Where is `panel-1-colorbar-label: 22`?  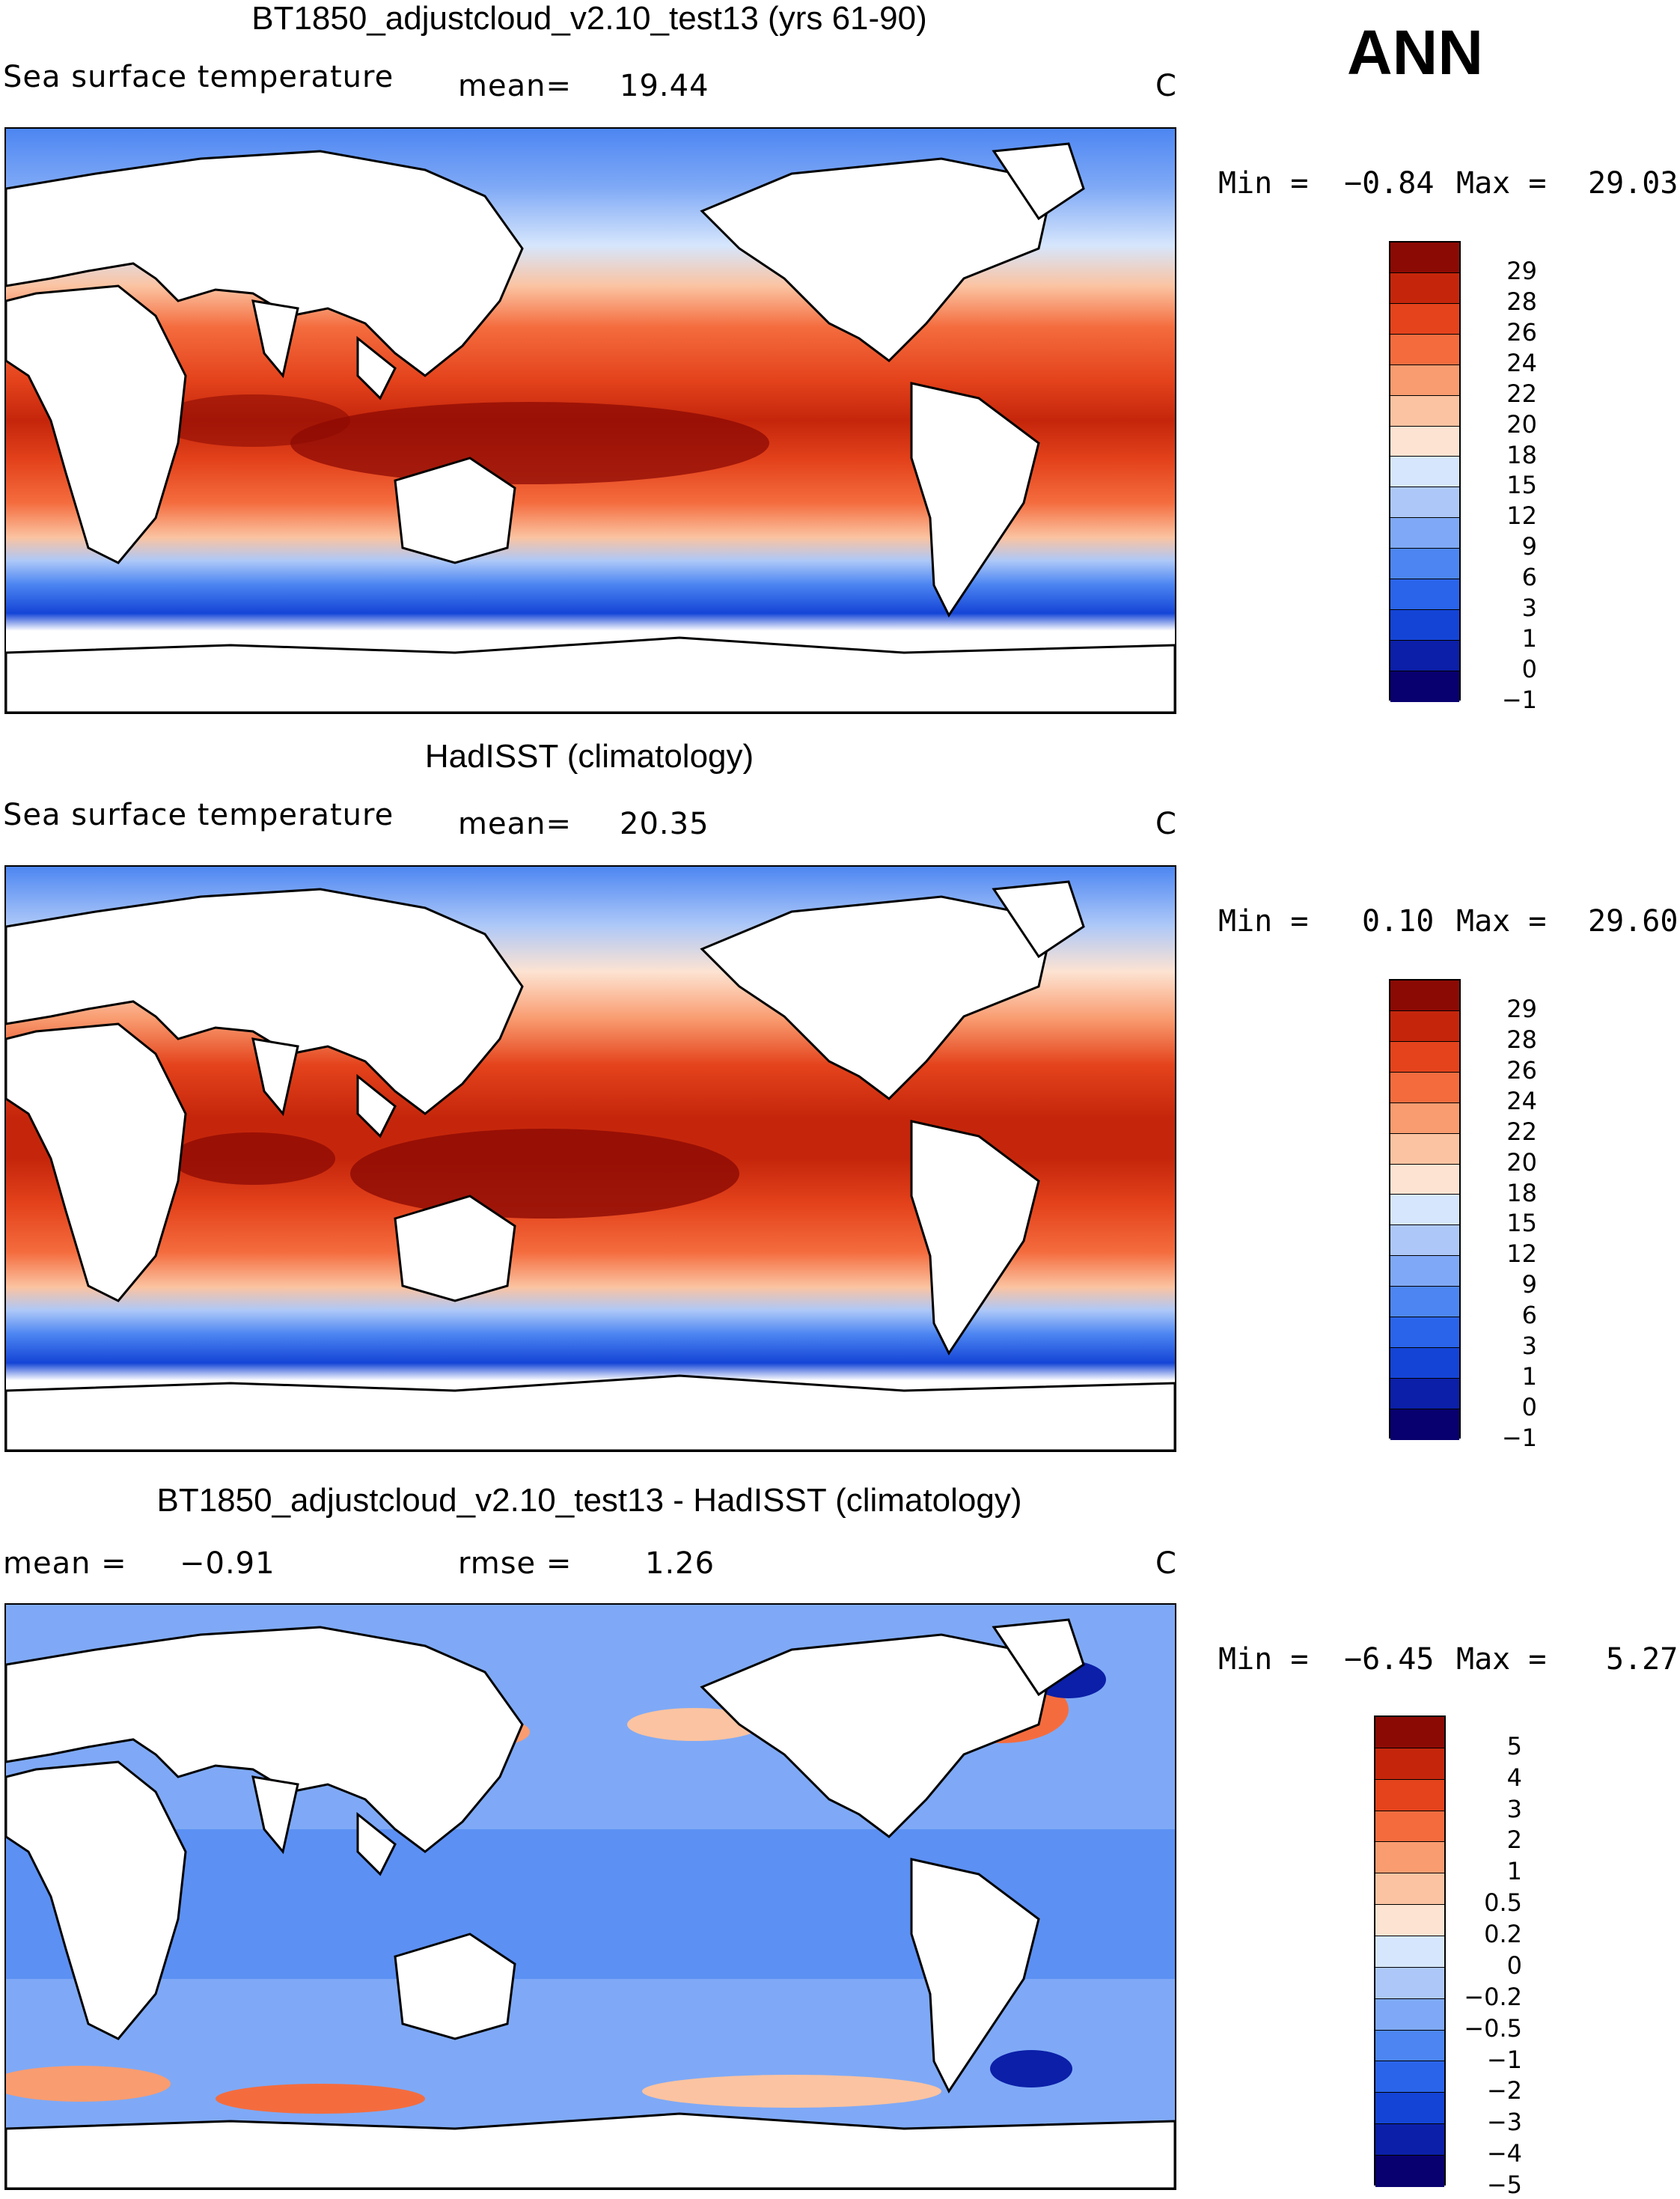
panel-1-colorbar-label: 22 is located at coordinates (1521, 393).